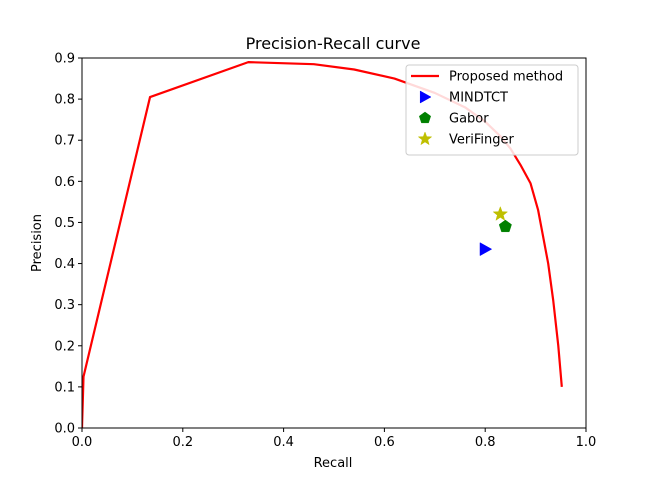 The height and width of the screenshot is (480, 650). I want to click on y-tick-label: 0.2, so click(64, 346).